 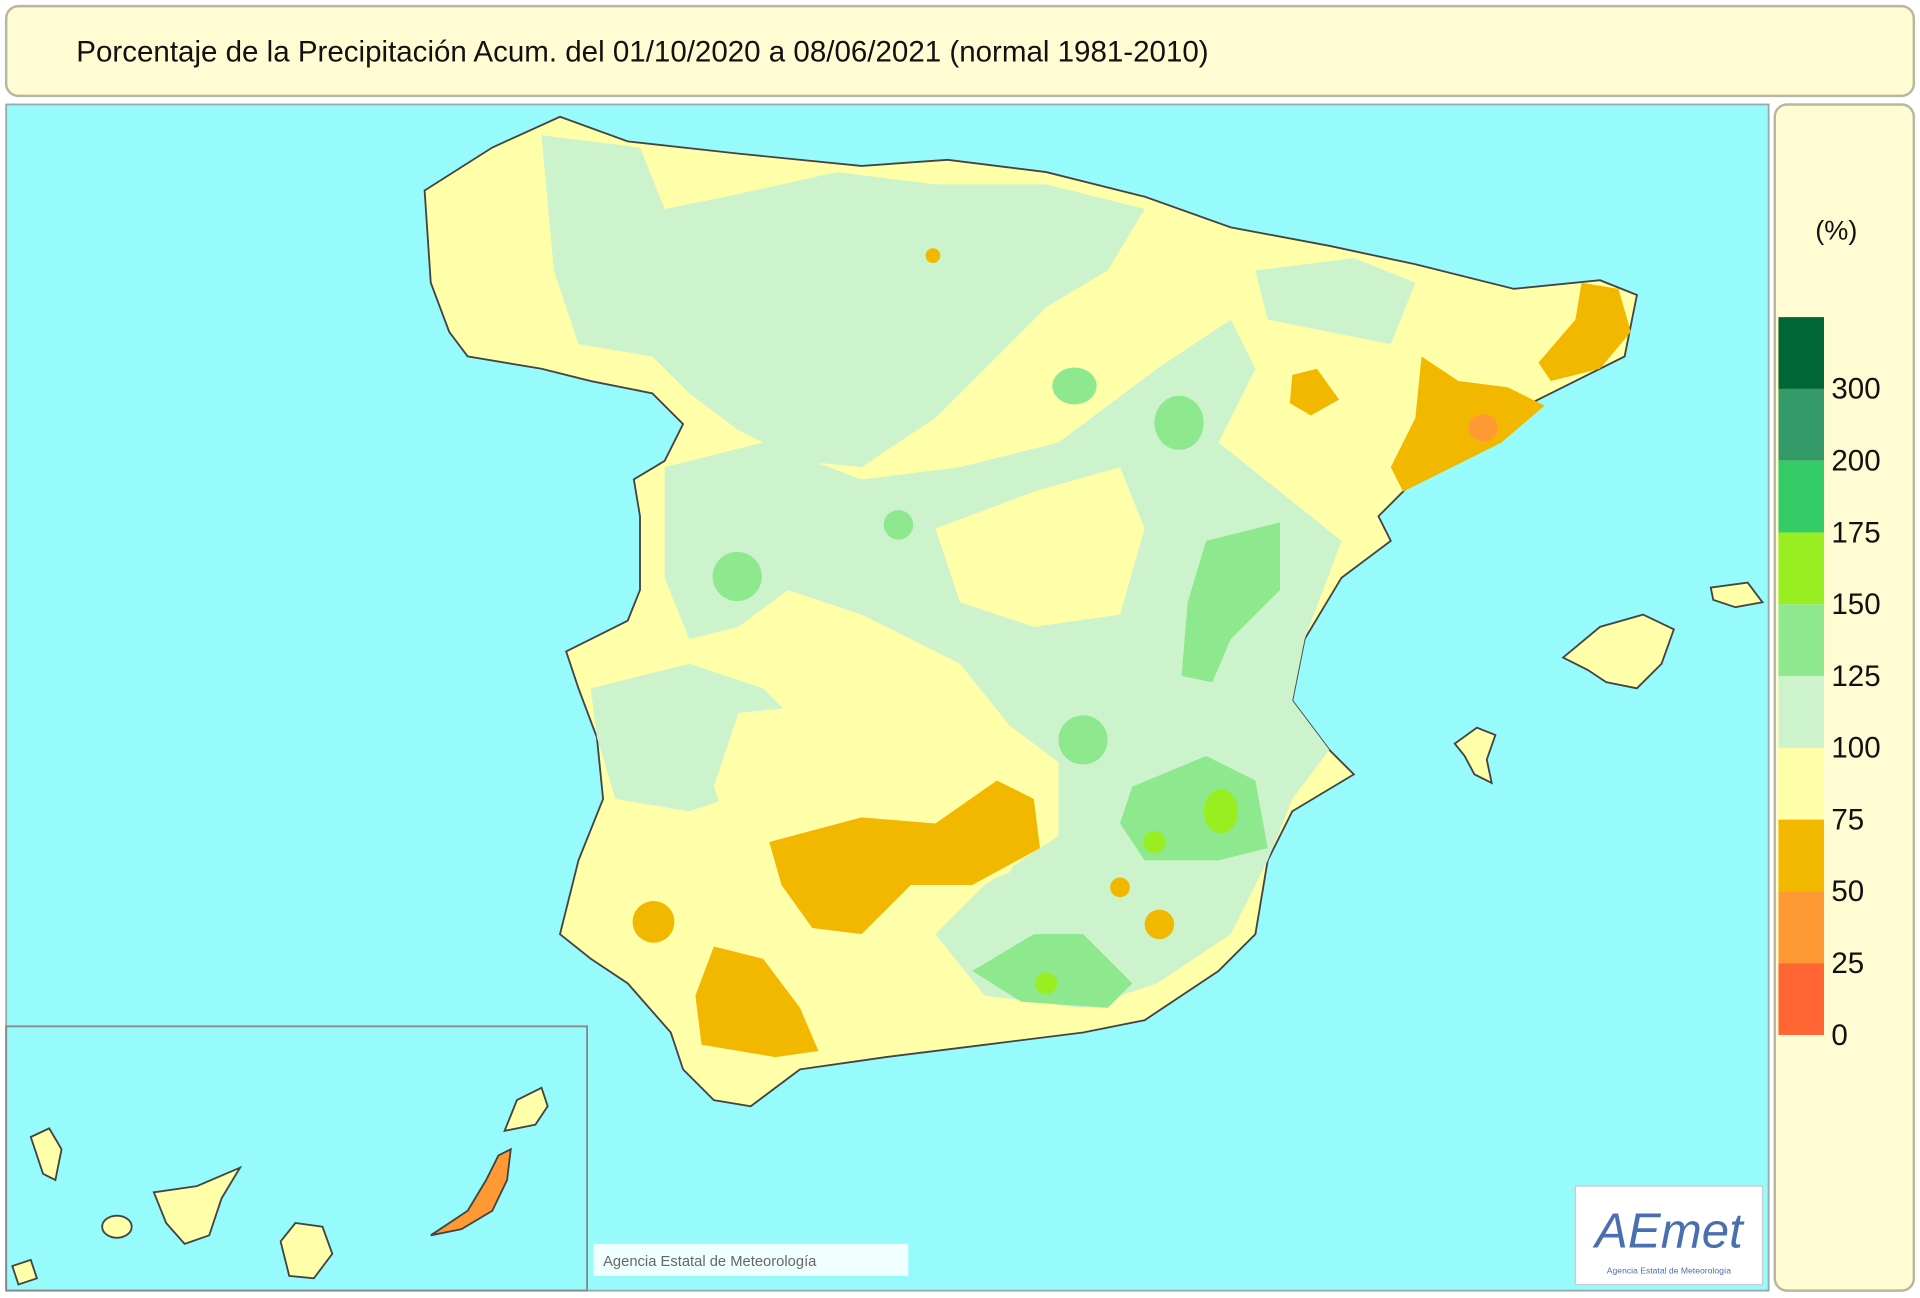 What do you see at coordinates (1829, 684) in the screenshot?
I see `legend: 300 200 175 150 125 100 75 50 25 0` at bounding box center [1829, 684].